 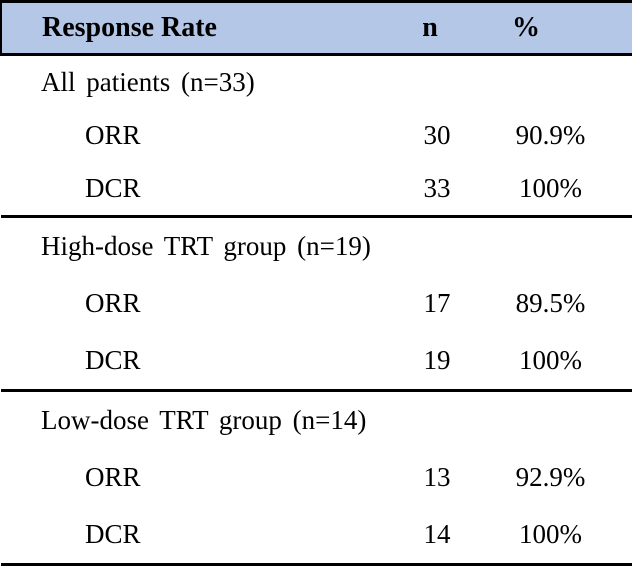 What do you see at coordinates (437, 477) in the screenshot?
I see `row-n-value: 13` at bounding box center [437, 477].